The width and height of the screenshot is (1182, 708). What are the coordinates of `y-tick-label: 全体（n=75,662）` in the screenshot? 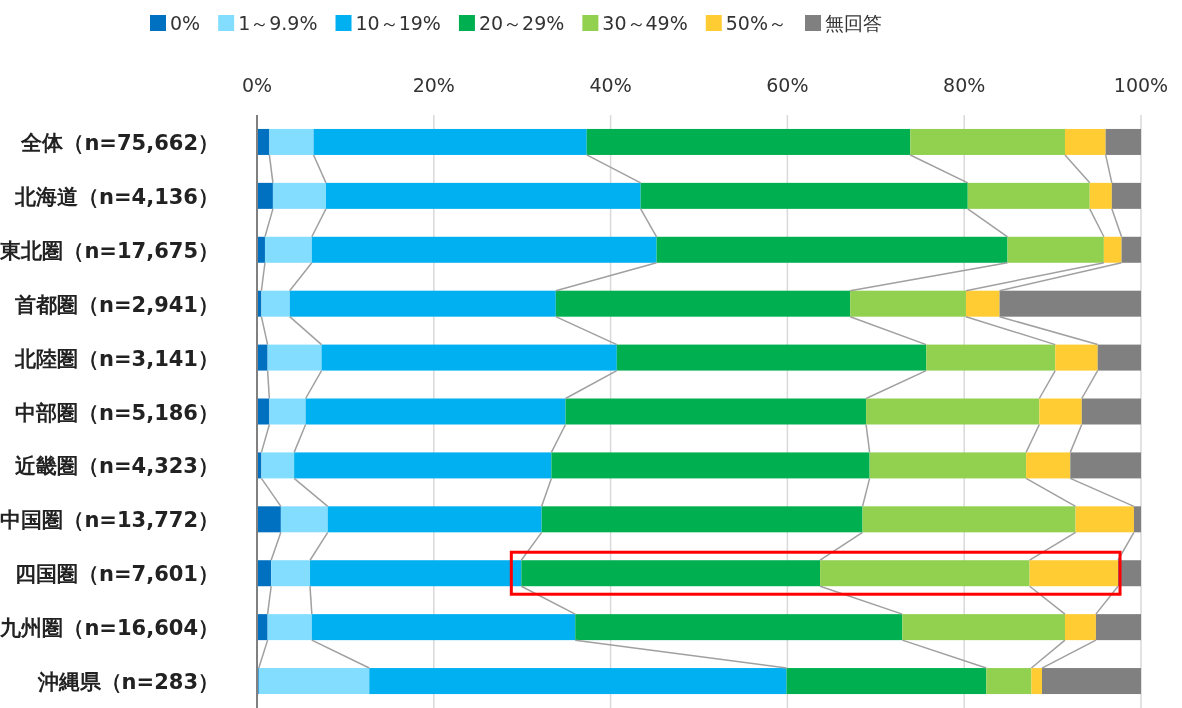 It's located at (119, 142).